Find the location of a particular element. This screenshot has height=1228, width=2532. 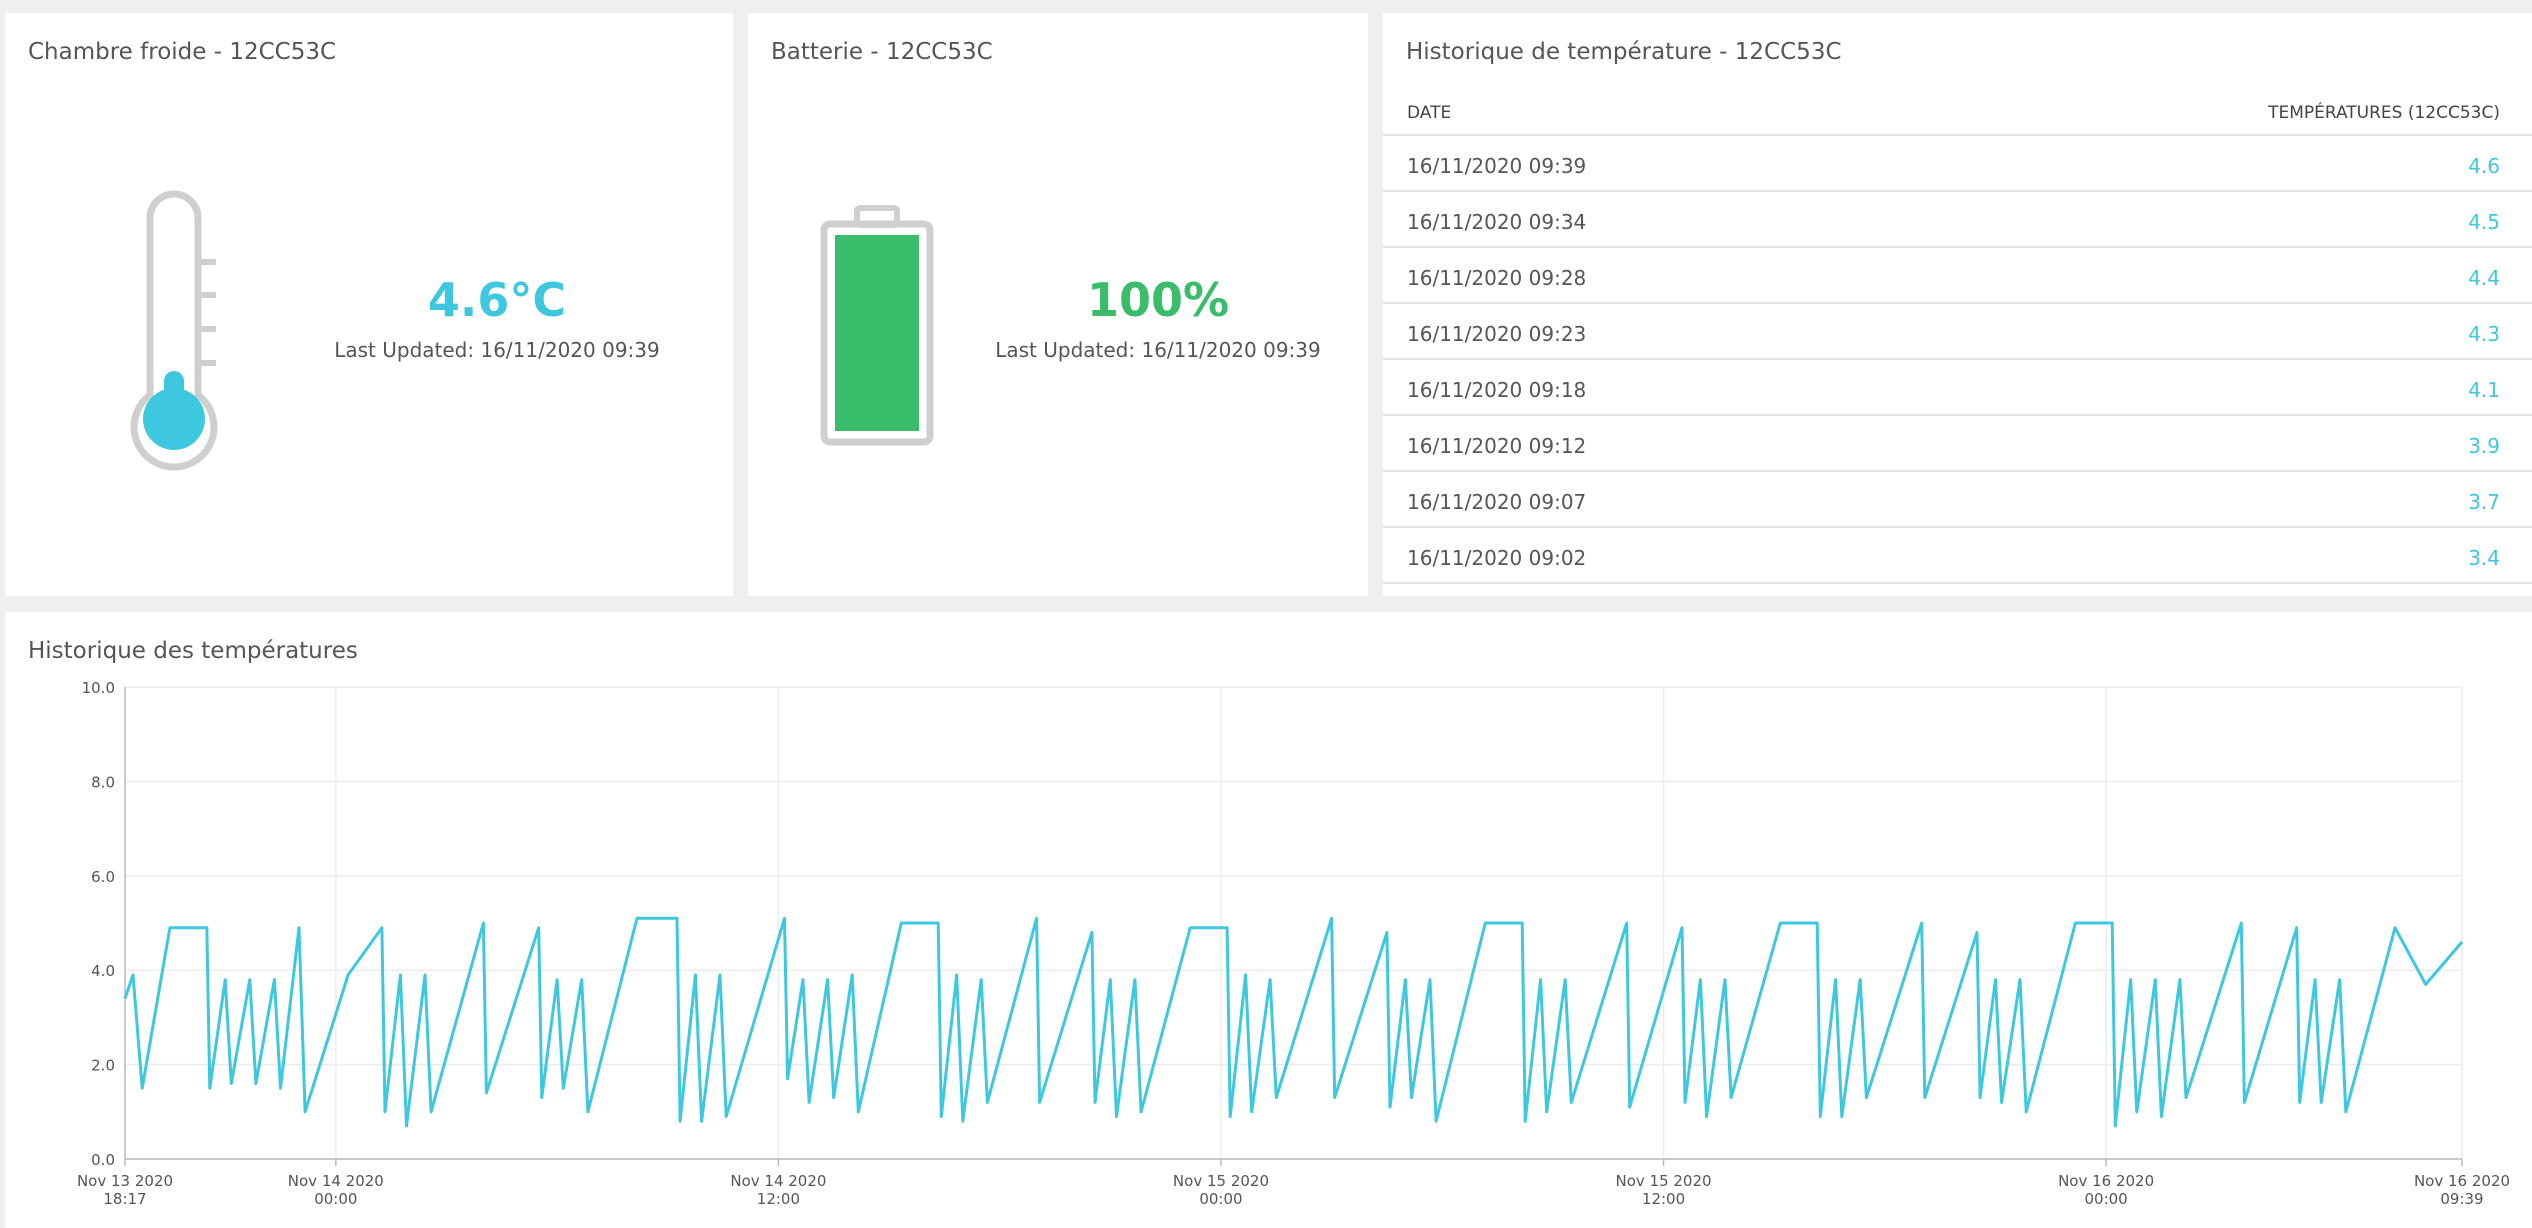

temperature-value: 4.6°C is located at coordinates (497, 300).